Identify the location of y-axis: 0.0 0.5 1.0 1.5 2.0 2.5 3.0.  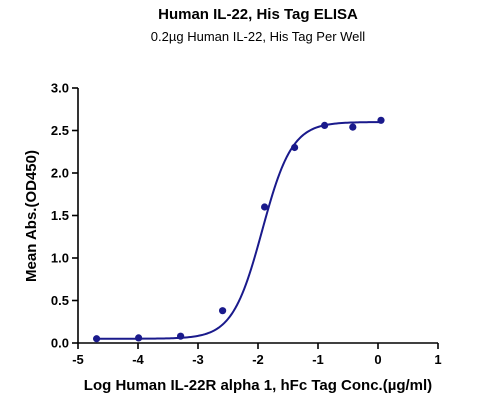
(65, 216).